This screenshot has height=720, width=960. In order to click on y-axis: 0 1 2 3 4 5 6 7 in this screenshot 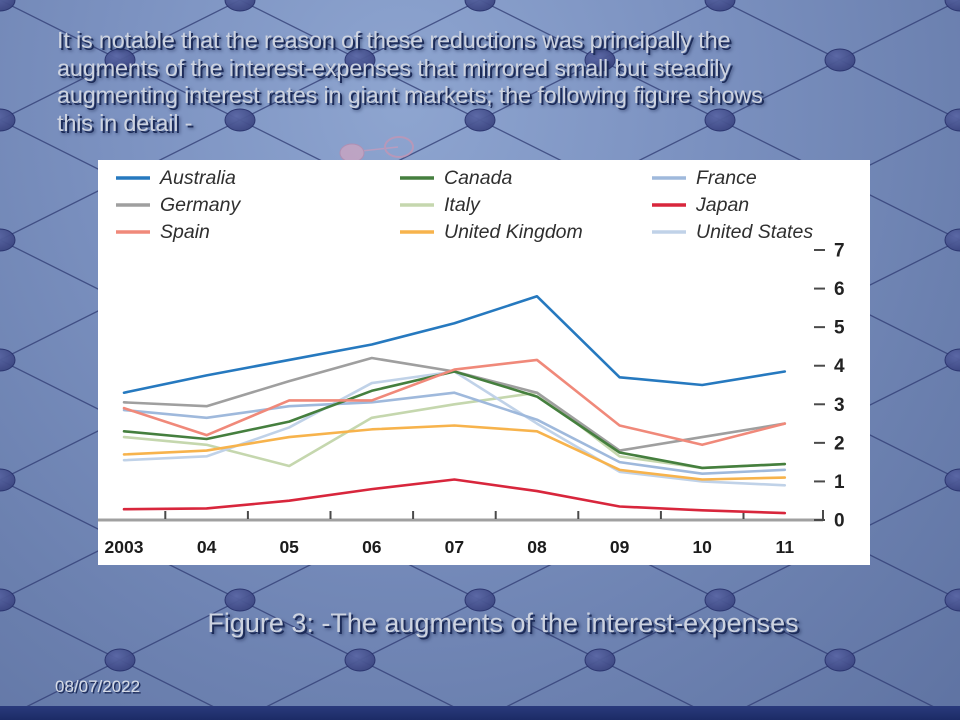, I will do `click(829, 386)`.